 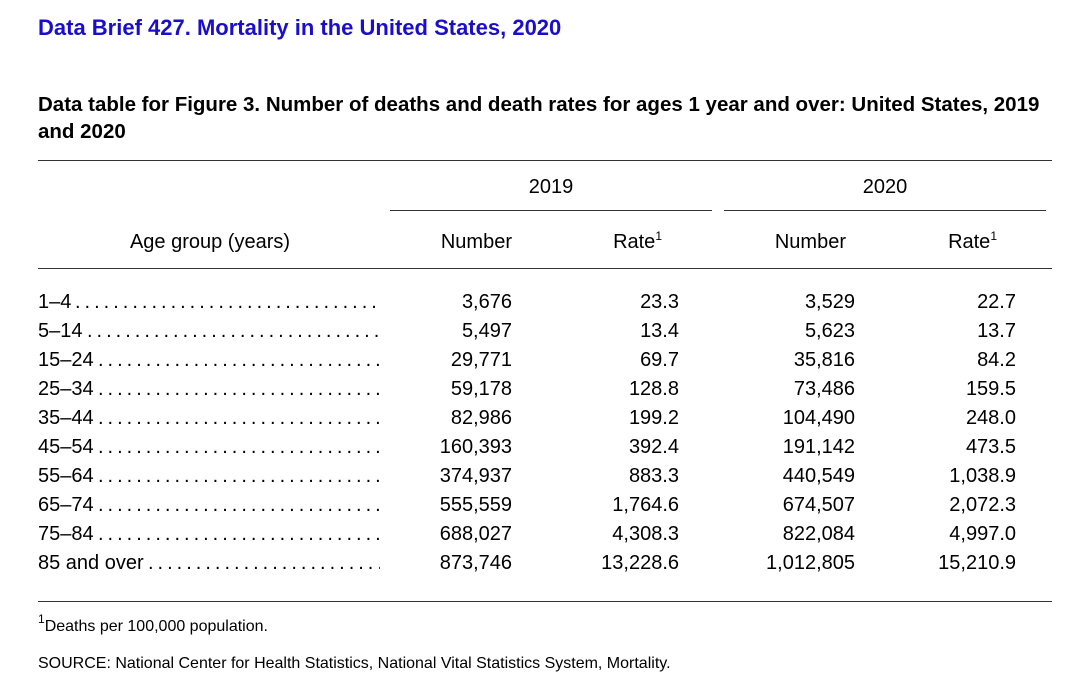 What do you see at coordinates (68, 476) in the screenshot?
I see `age-group-label: 55–64` at bounding box center [68, 476].